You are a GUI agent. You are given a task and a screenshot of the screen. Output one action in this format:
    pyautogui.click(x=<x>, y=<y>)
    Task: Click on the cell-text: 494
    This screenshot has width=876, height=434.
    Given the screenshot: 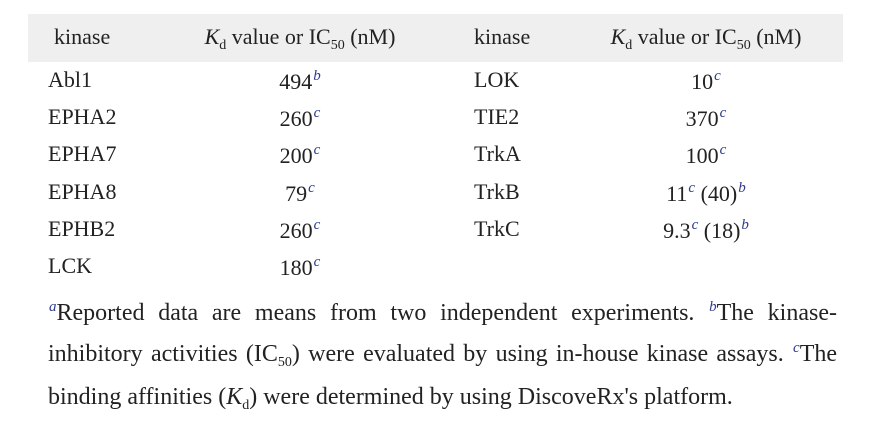 What is the action you would take?
    pyautogui.click(x=296, y=81)
    